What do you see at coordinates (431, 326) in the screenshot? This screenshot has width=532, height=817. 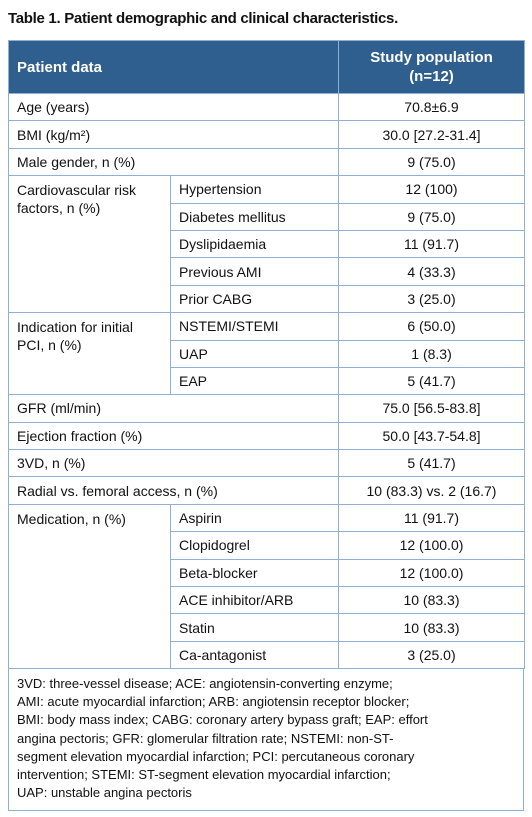 I see `value-cell: 6 (50.0)` at bounding box center [431, 326].